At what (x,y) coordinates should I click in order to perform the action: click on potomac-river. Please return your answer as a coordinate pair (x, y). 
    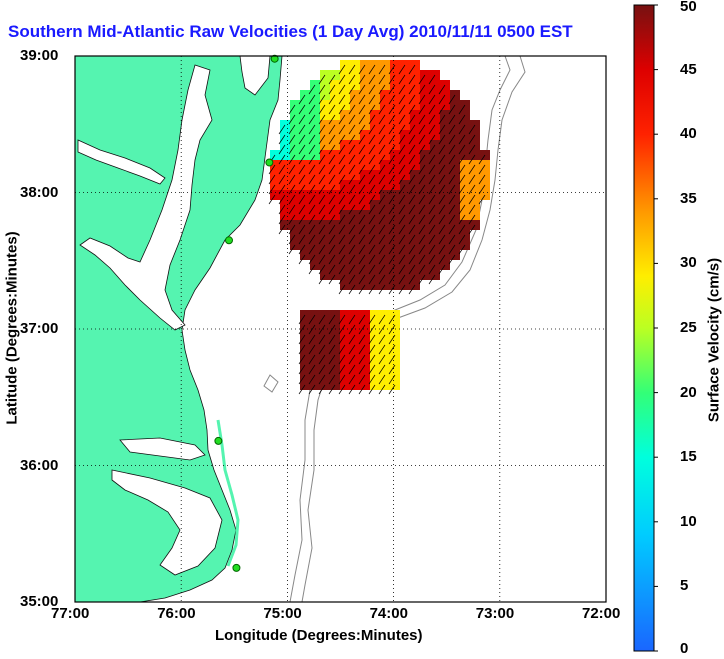
    Looking at the image, I should click on (121, 162).